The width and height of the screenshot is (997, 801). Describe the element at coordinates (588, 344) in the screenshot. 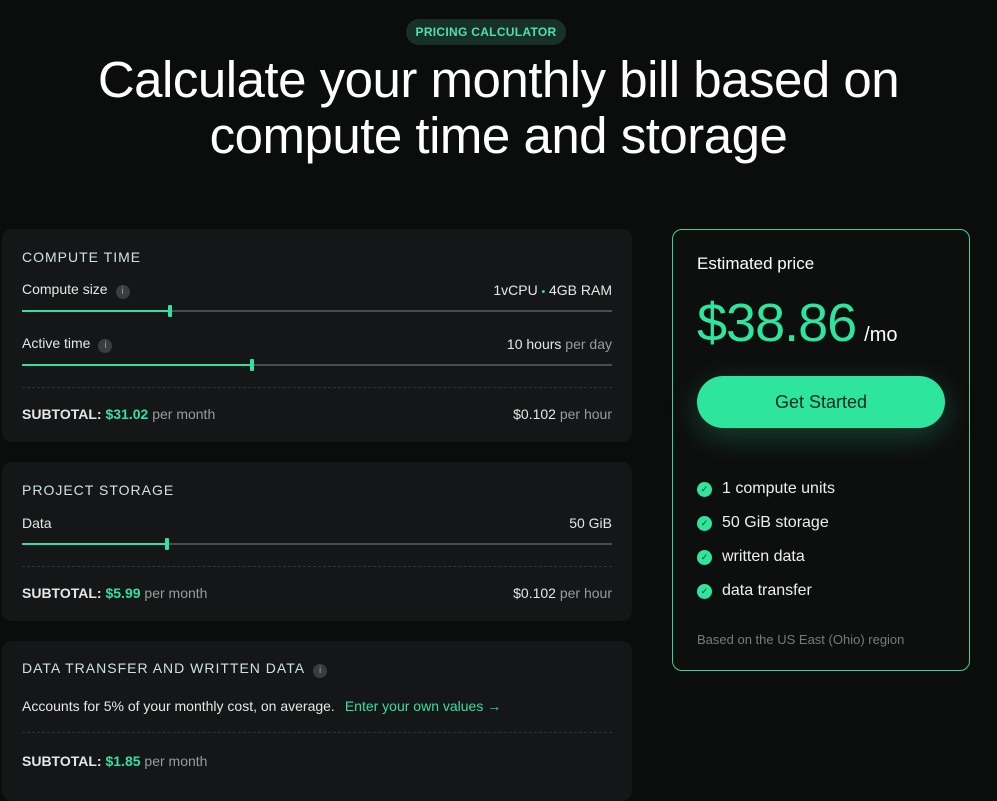

I see `active-unit: per day` at that location.